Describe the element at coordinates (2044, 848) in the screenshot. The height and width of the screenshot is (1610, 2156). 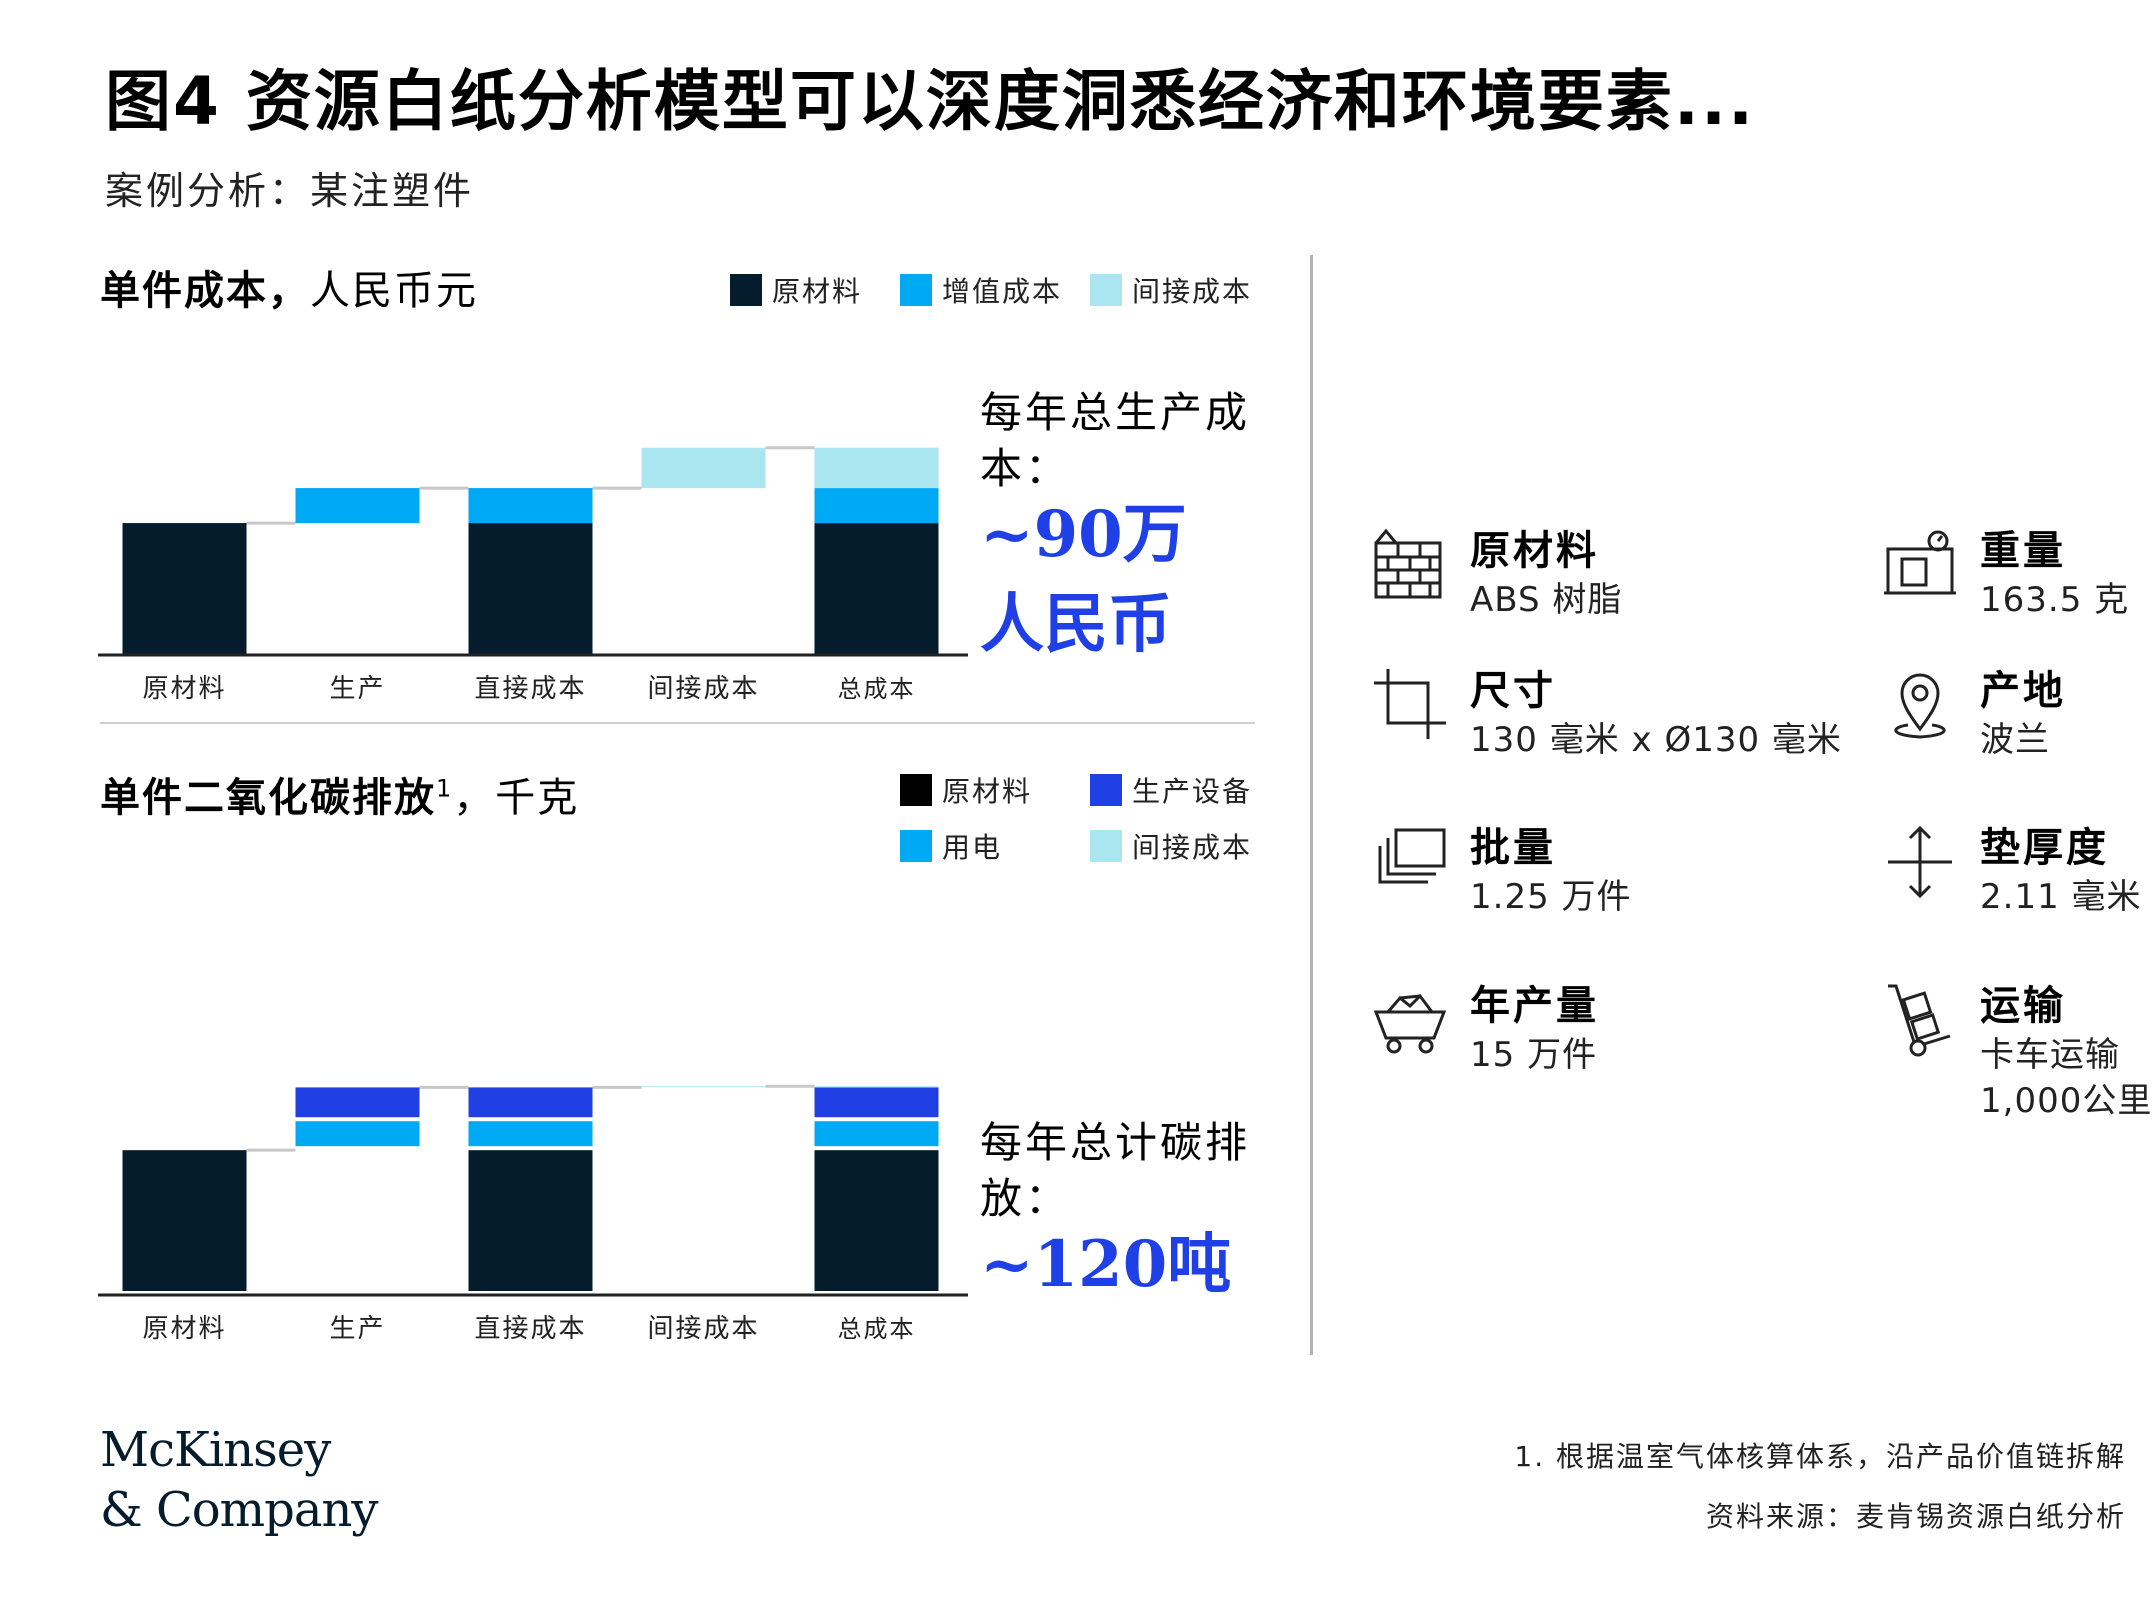
I see `spec-label: 垫厚度` at that location.